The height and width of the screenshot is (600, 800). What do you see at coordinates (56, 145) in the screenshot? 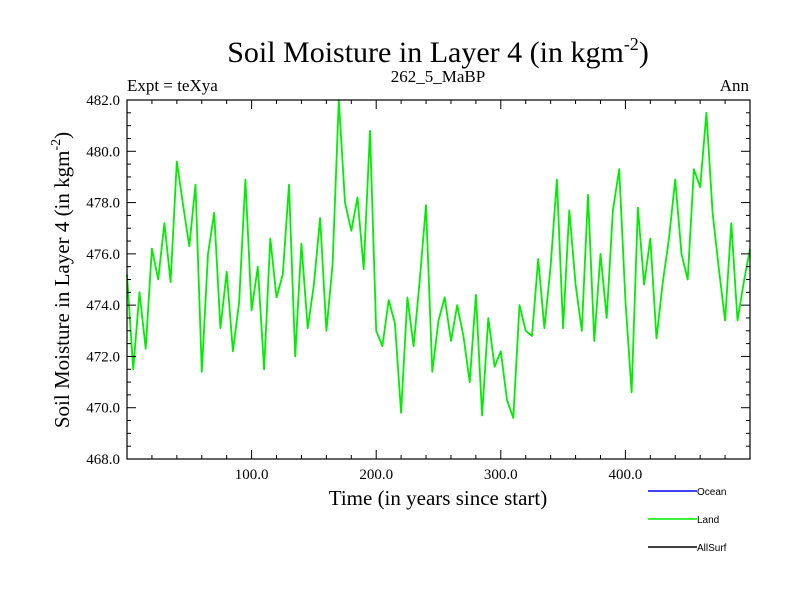
I see `y-axis-label-superscript: -2` at bounding box center [56, 145].